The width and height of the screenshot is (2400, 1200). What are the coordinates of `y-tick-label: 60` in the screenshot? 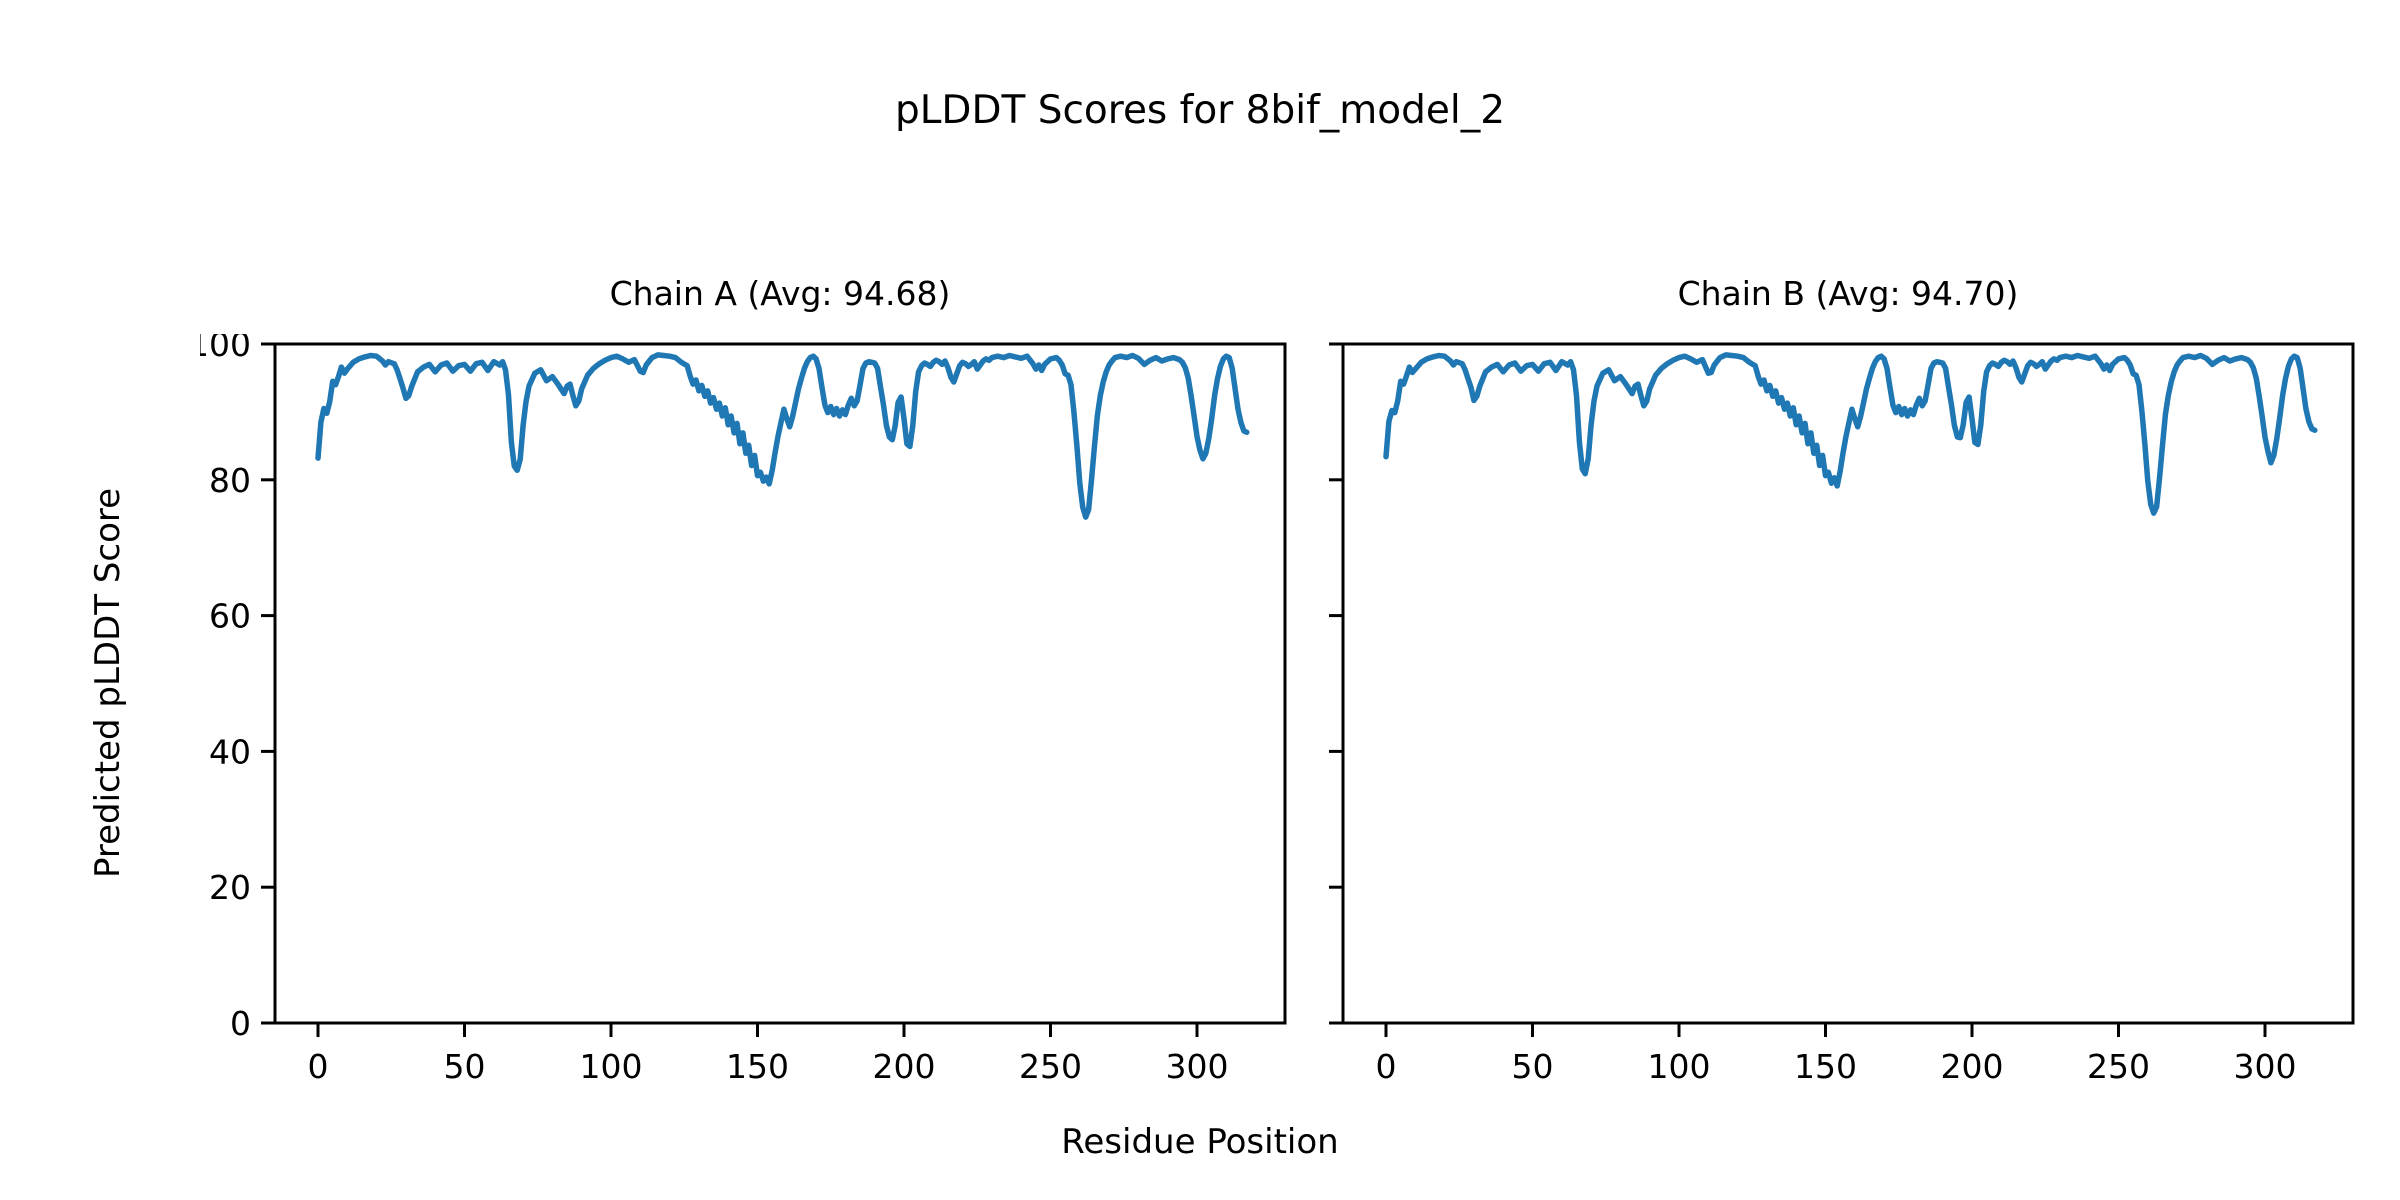 It's located at (230, 616).